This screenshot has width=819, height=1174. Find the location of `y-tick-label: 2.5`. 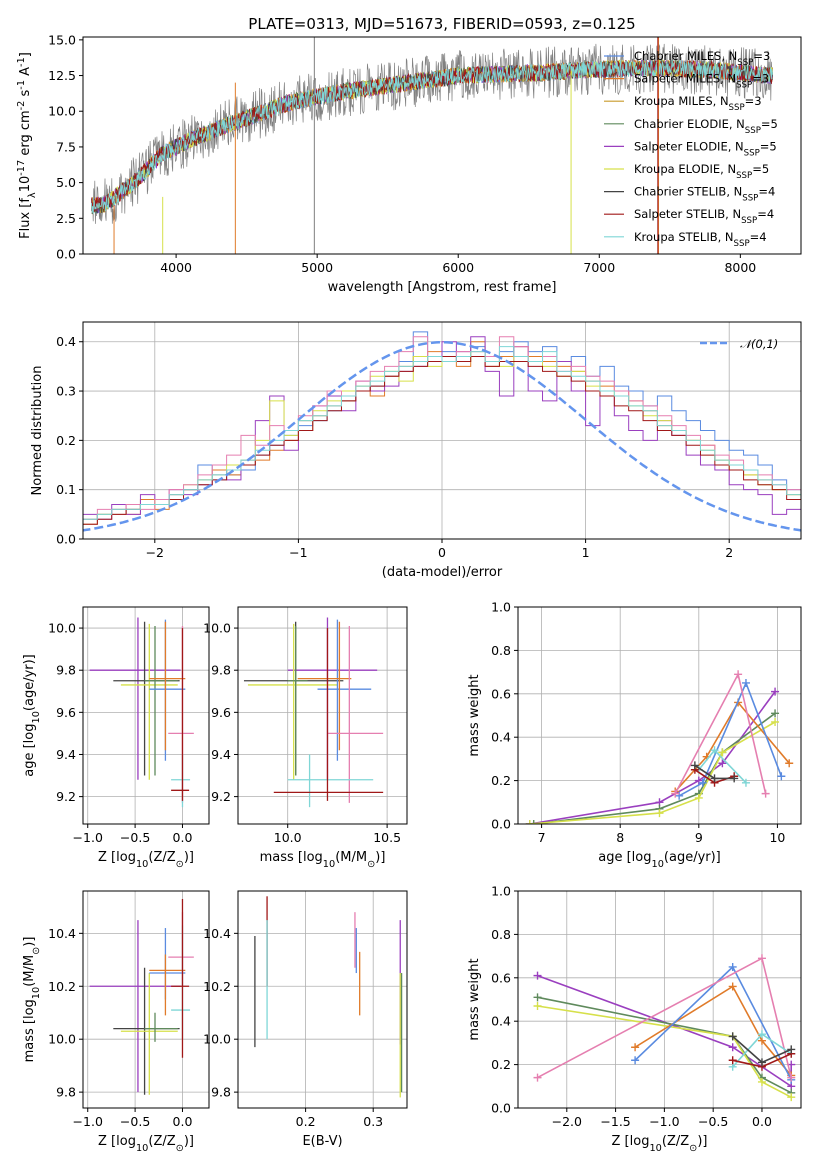

y-tick-label: 2.5 is located at coordinates (66, 218).